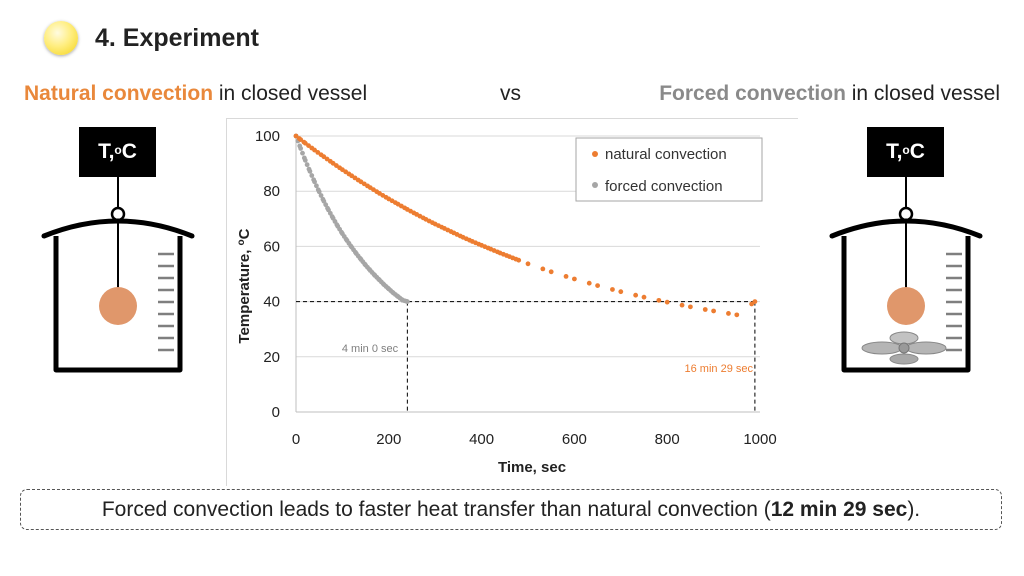 The height and width of the screenshot is (576, 1024). What do you see at coordinates (119, 93) in the screenshot?
I see `subtitle-natural-strong: Natural convection` at bounding box center [119, 93].